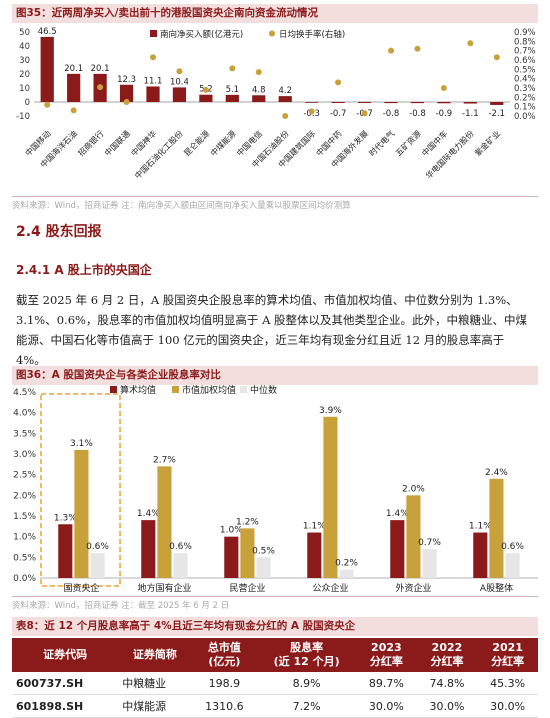  What do you see at coordinates (444, 114) in the screenshot?
I see `bar-data-label: -0.9` at bounding box center [444, 114].